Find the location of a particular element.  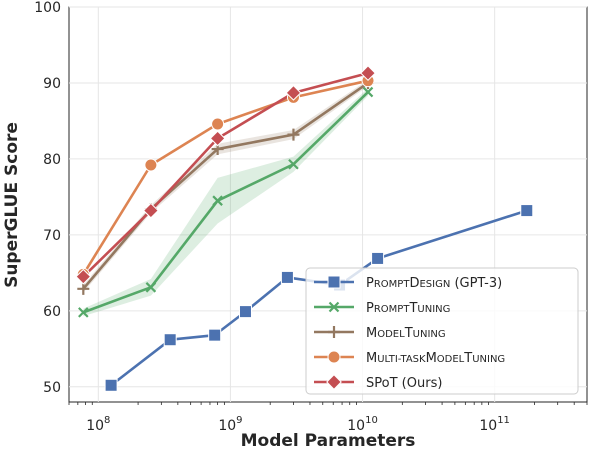

x-tick-exponent: 9 is located at coordinates (239, 420).